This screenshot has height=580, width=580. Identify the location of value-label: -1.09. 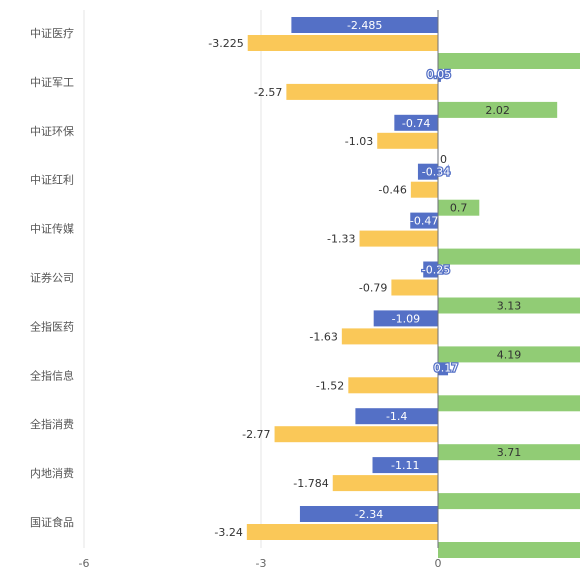
(406, 318).